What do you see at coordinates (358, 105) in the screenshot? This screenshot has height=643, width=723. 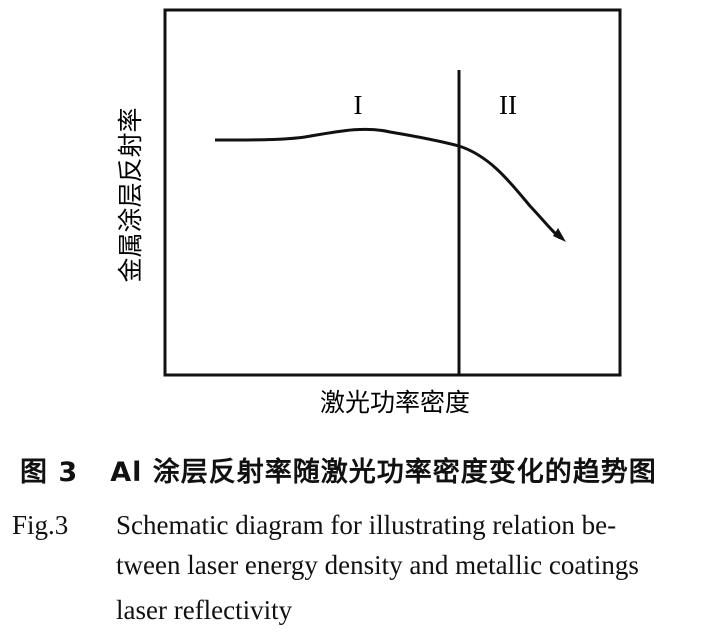 I see `region-1-label: I` at bounding box center [358, 105].